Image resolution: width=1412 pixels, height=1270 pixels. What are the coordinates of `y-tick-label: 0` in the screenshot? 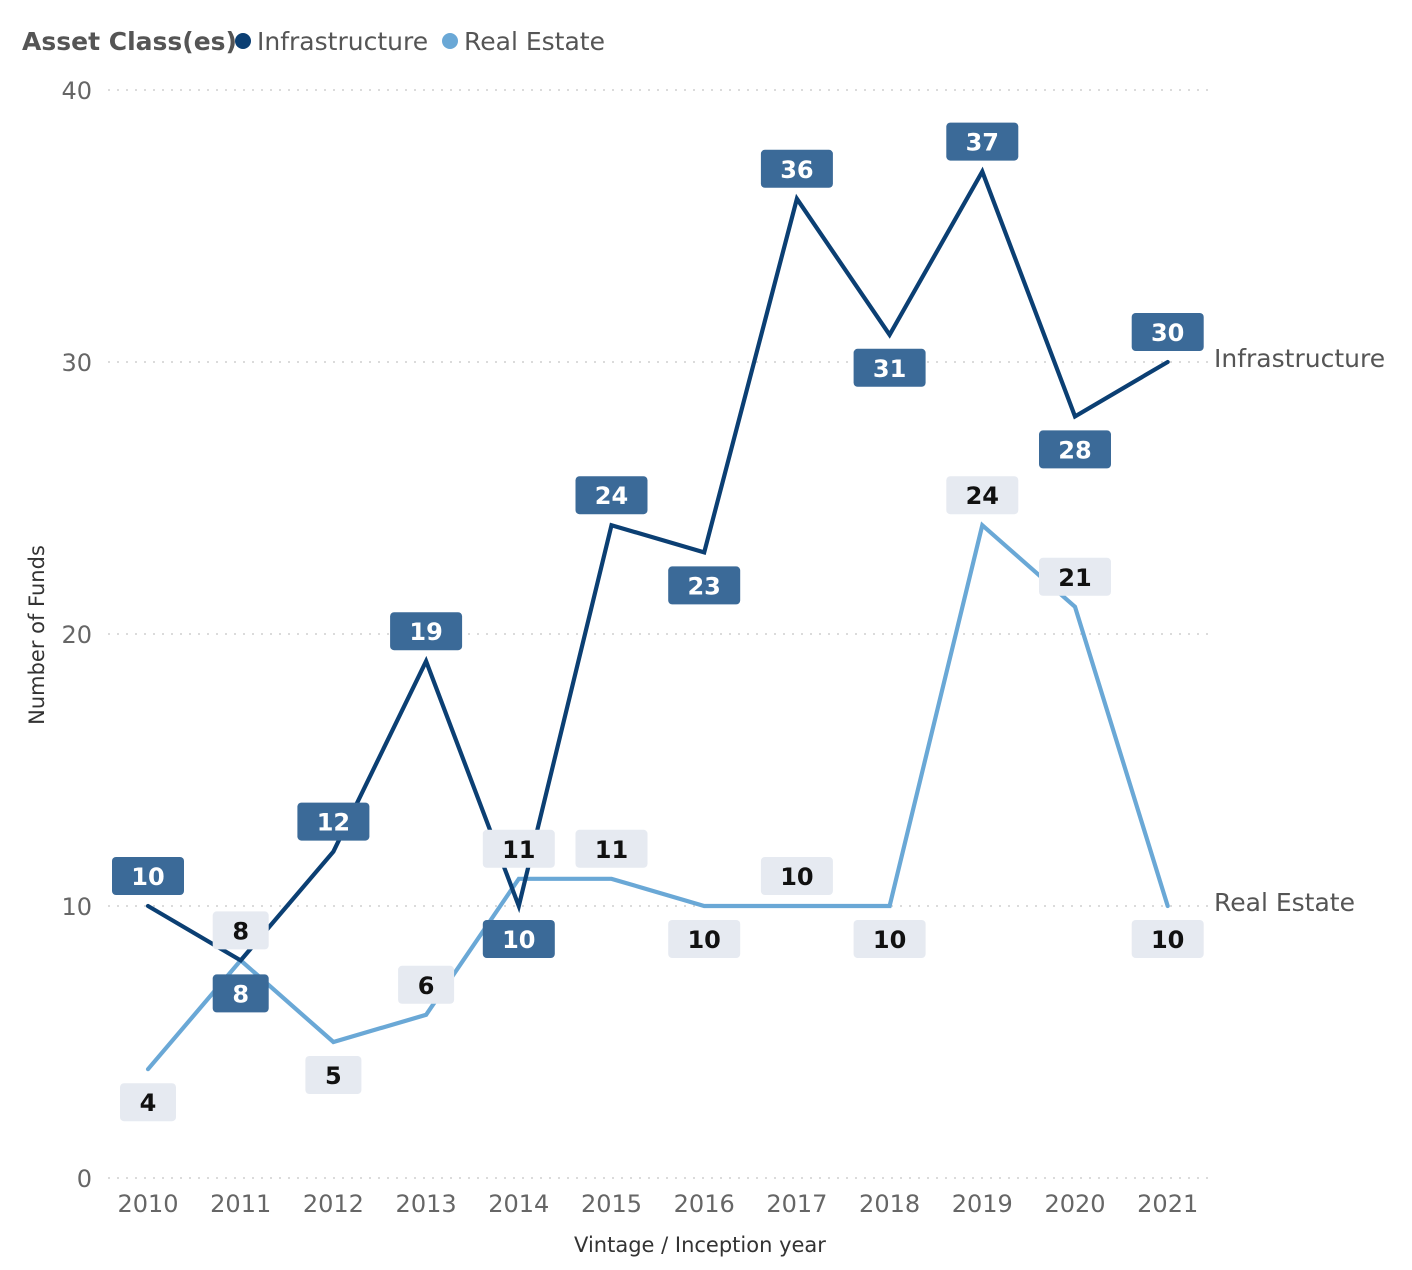 It's located at (84, 1179).